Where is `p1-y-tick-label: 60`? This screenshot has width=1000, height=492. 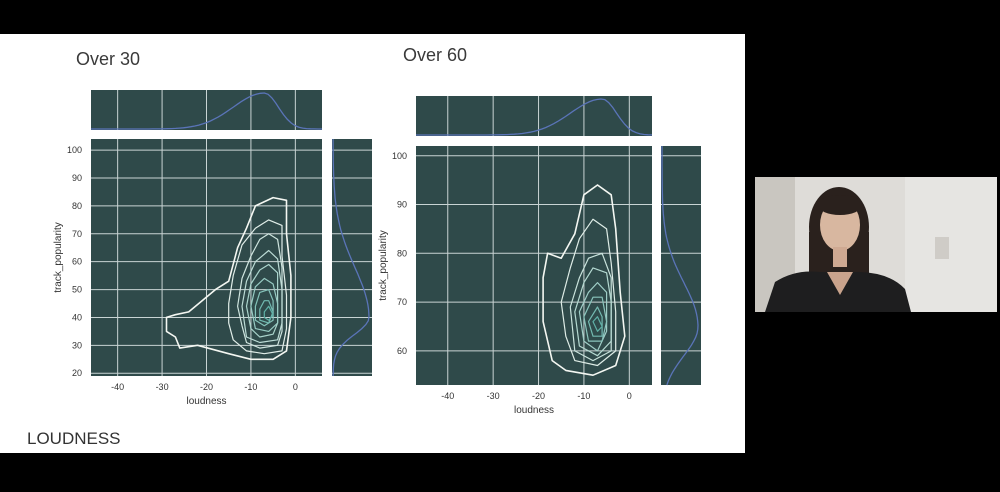 p1-y-tick-label: 60 is located at coordinates (77, 262).